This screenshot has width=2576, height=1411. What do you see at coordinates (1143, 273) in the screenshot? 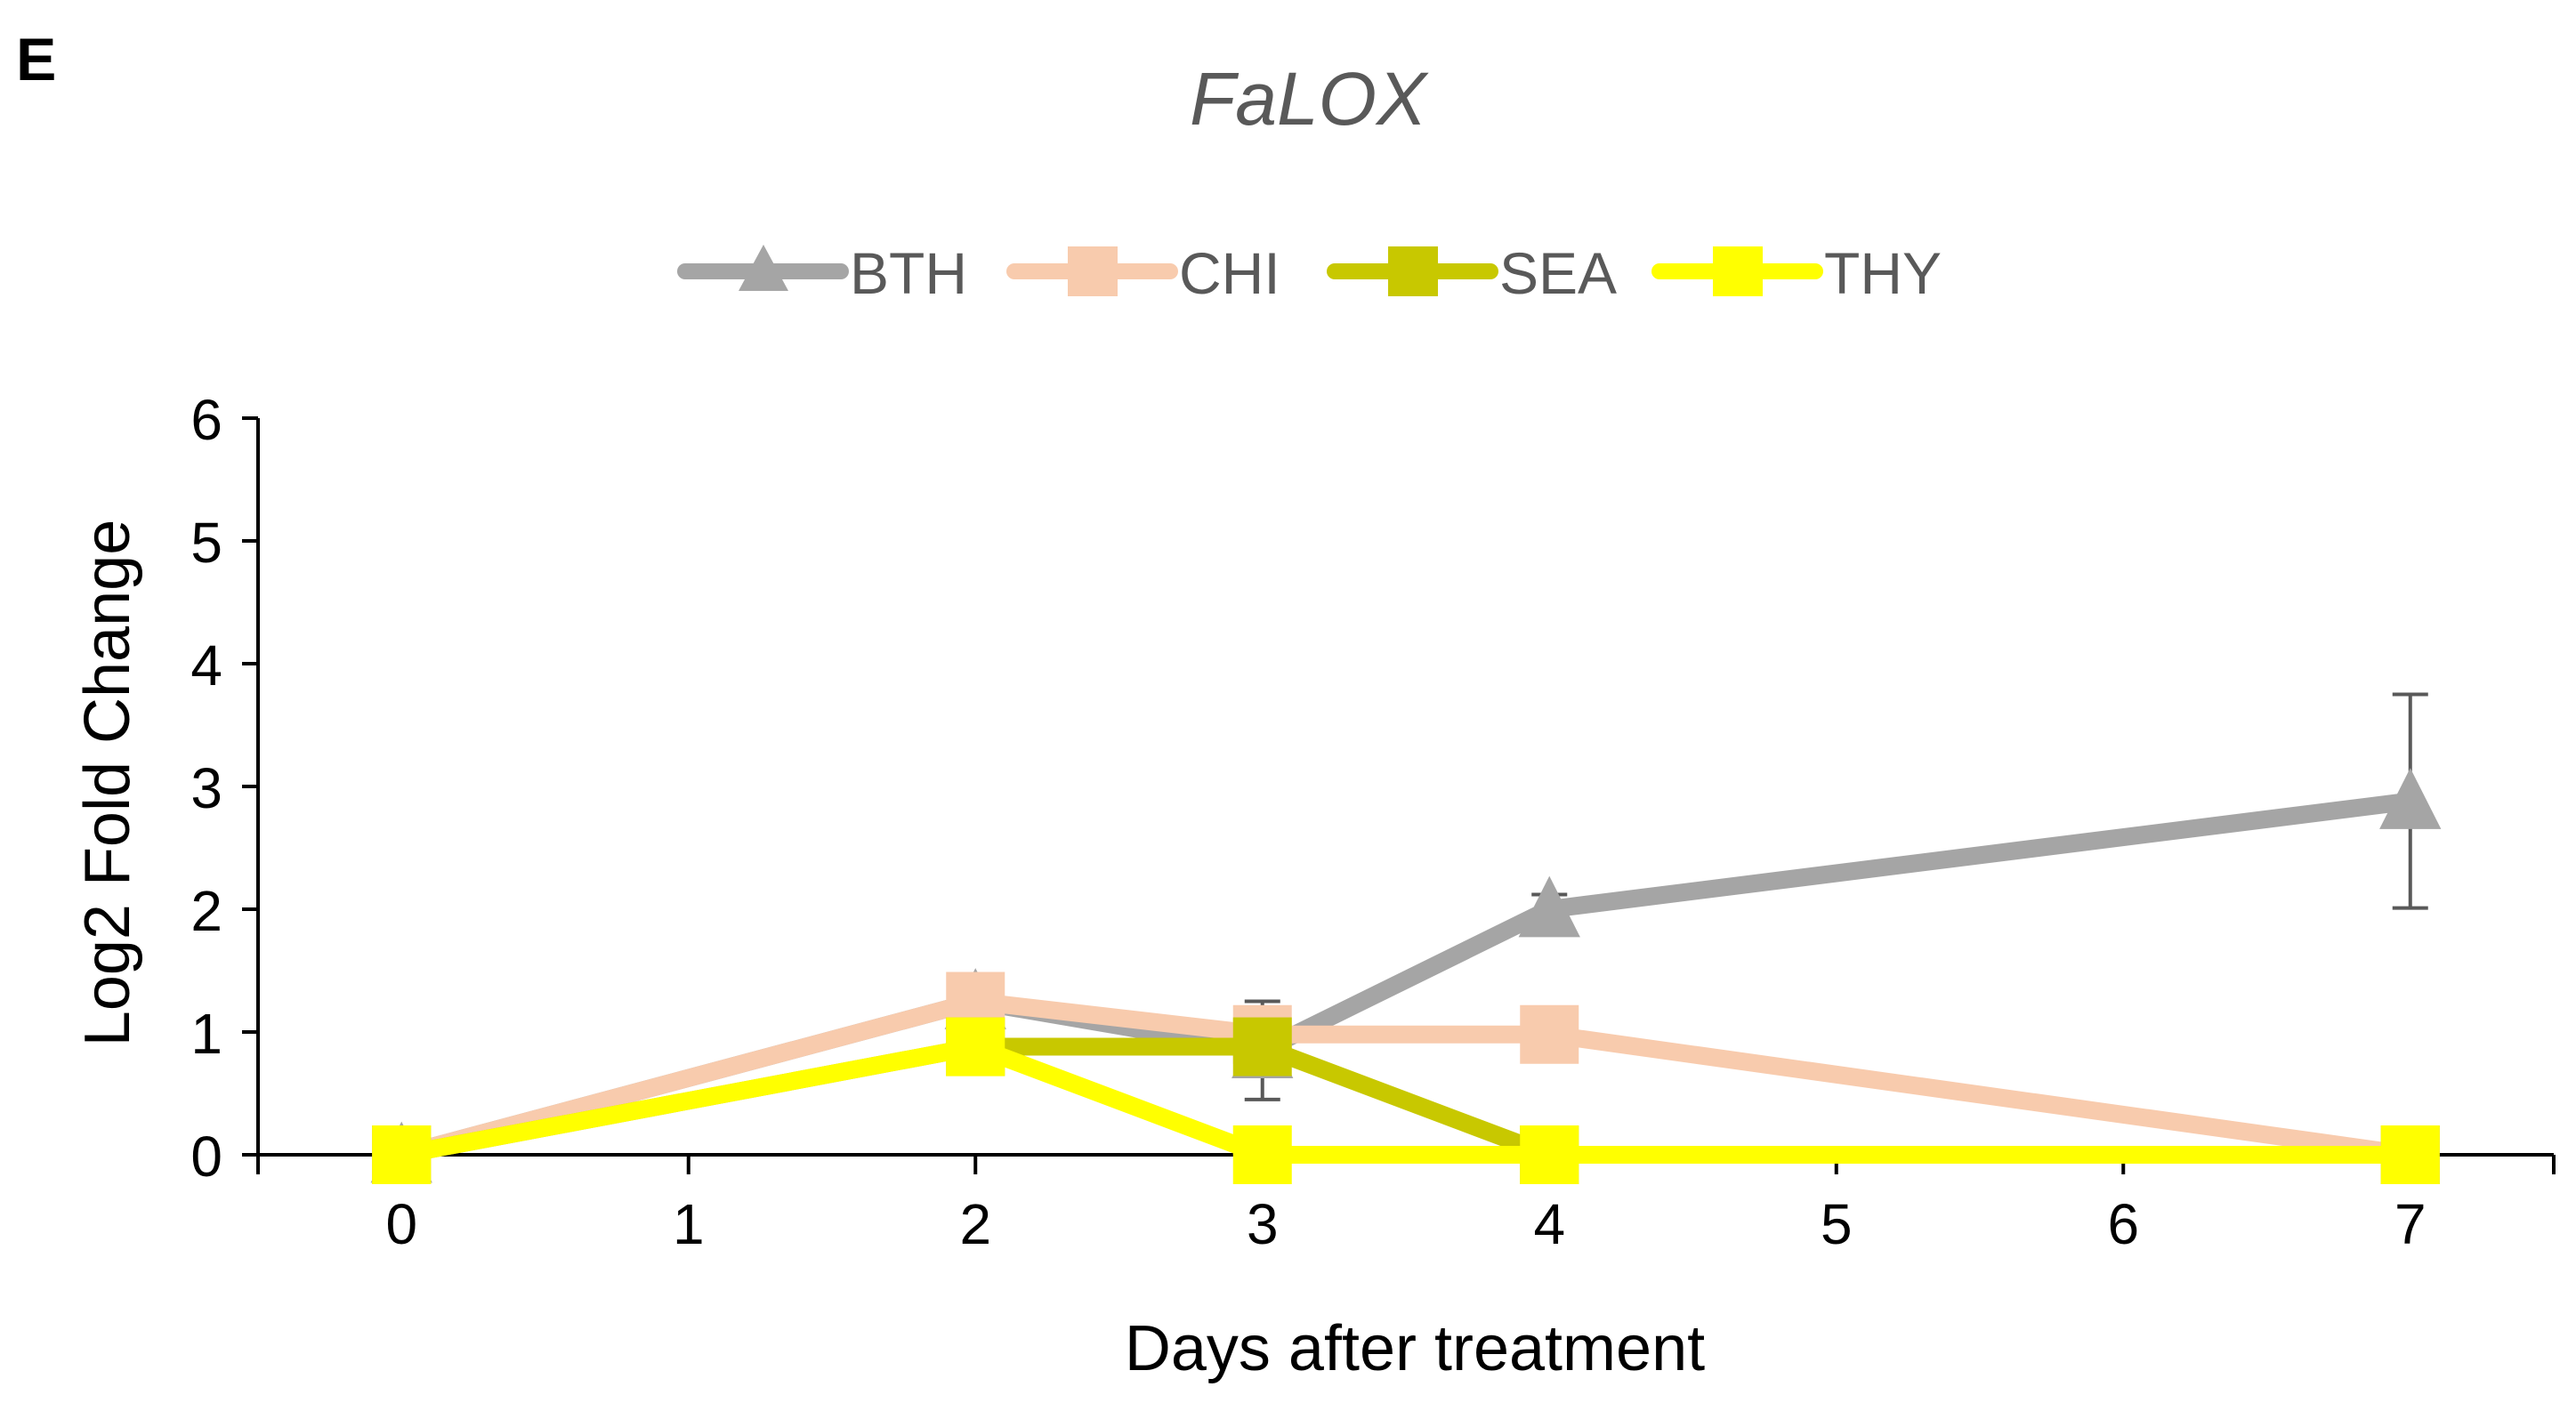
I see `legend-item-chi: CHI` at bounding box center [1143, 273].